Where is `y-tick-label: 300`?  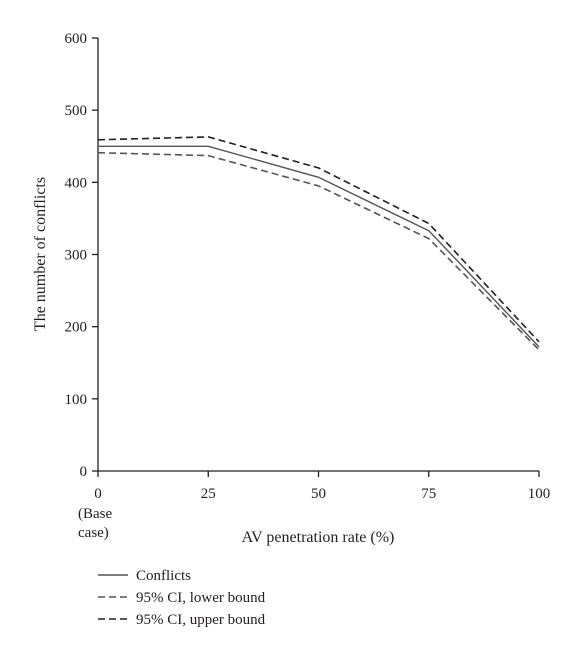
y-tick-label: 300 is located at coordinates (76, 256).